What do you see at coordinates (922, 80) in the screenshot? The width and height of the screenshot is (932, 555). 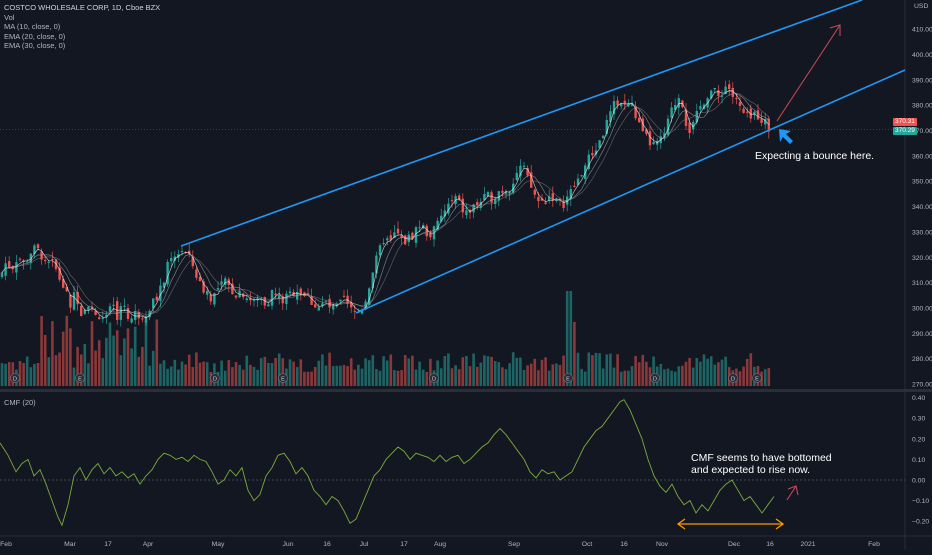 I see `price-tick-label: 390.00` at bounding box center [922, 80].